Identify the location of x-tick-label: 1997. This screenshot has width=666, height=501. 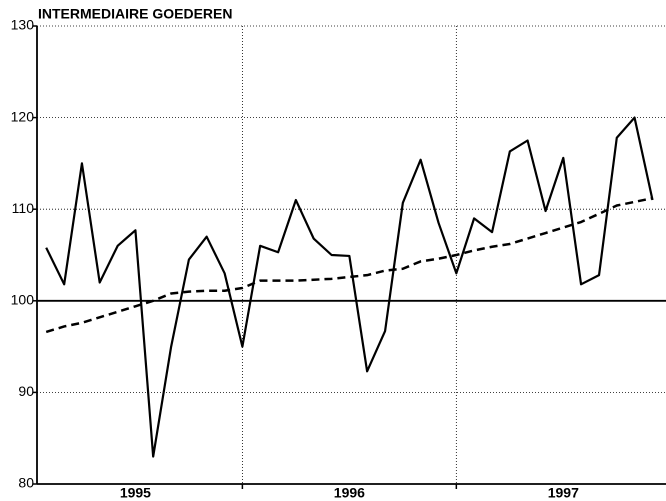
(563, 493).